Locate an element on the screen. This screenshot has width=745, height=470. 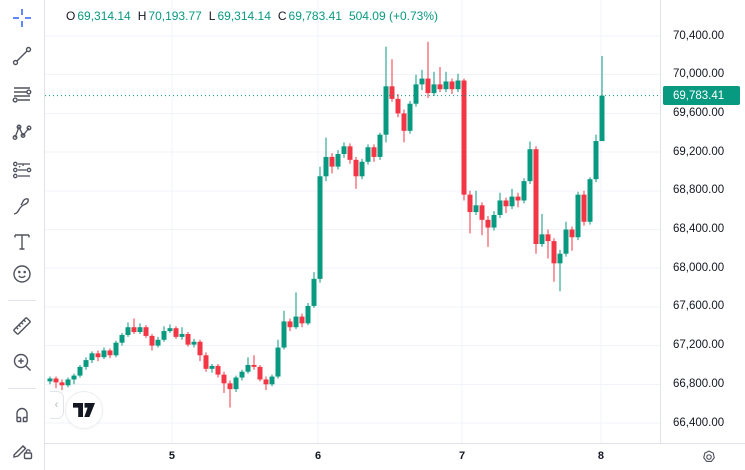
settings-gear-icon is located at coordinates (709, 457).